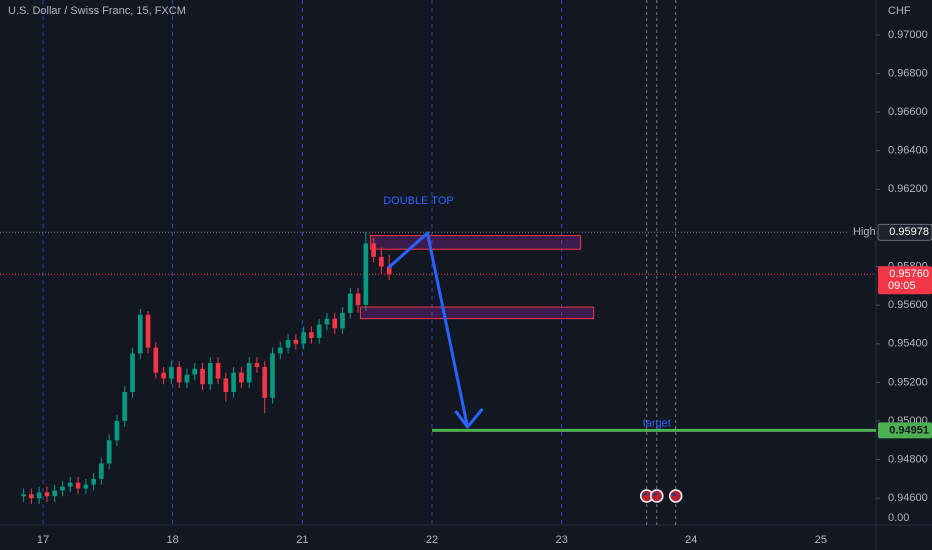 Image resolution: width=932 pixels, height=550 pixels. I want to click on x-tick-label: 18, so click(173, 540).